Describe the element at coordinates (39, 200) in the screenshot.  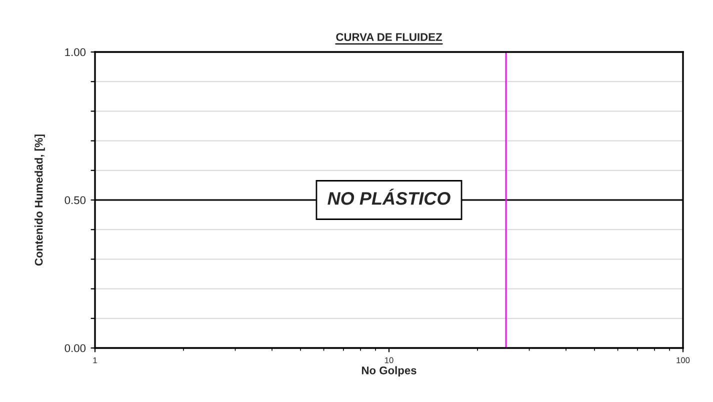
I see `y-axis-title: Contenido Humedad, [%]` at that location.